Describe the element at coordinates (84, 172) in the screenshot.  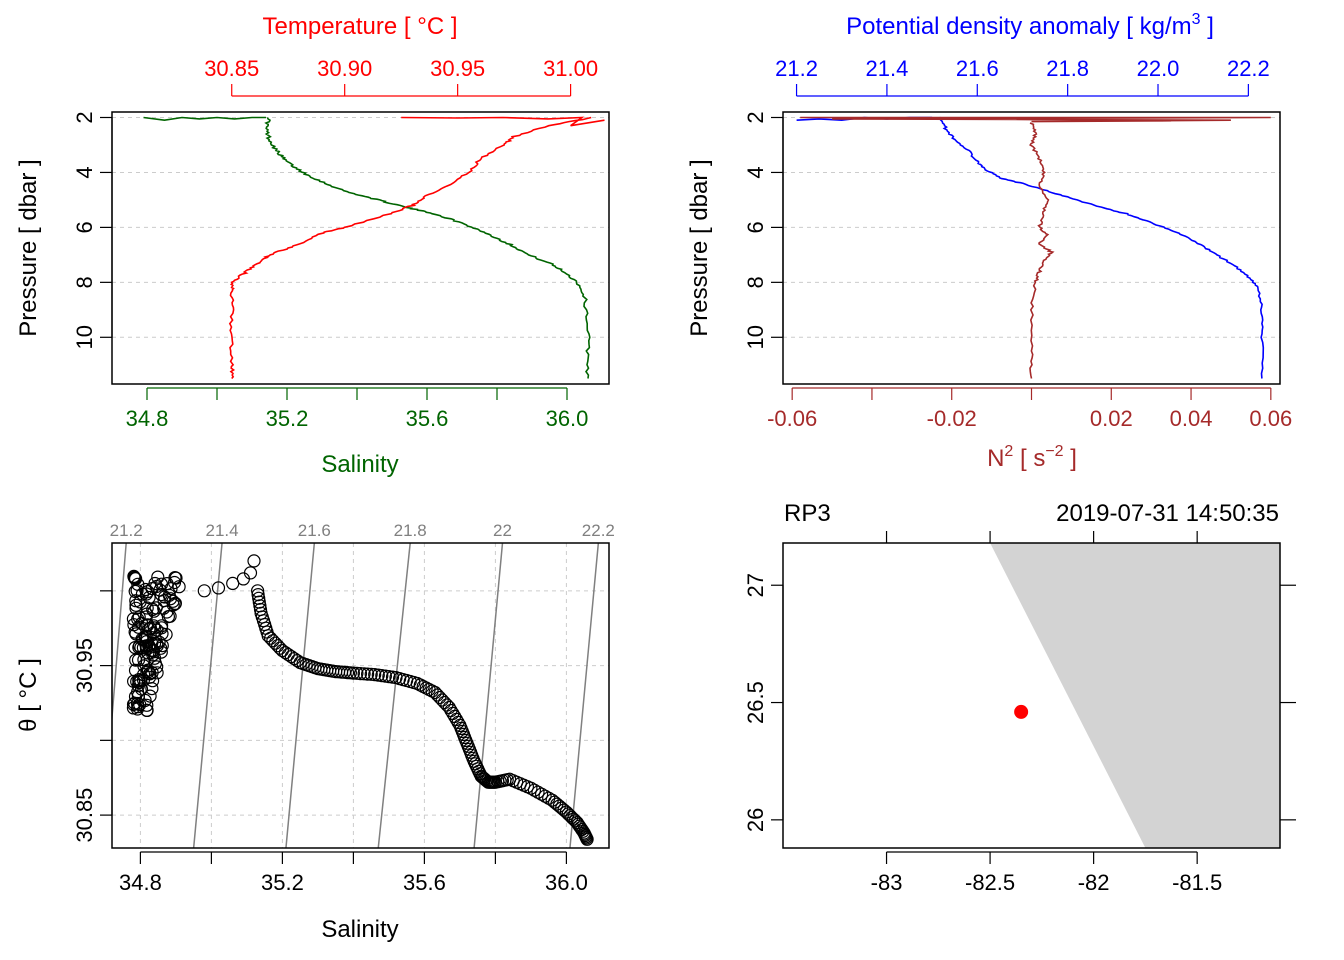
I see `tick-label: 4` at that location.